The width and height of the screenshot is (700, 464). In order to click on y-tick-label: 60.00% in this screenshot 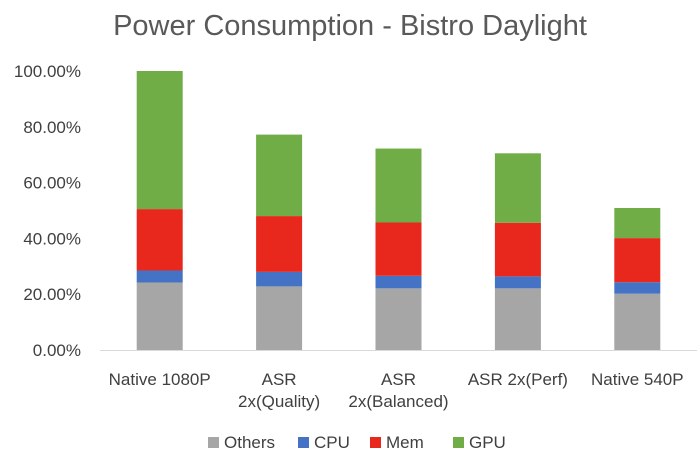, I will do `click(52, 183)`.